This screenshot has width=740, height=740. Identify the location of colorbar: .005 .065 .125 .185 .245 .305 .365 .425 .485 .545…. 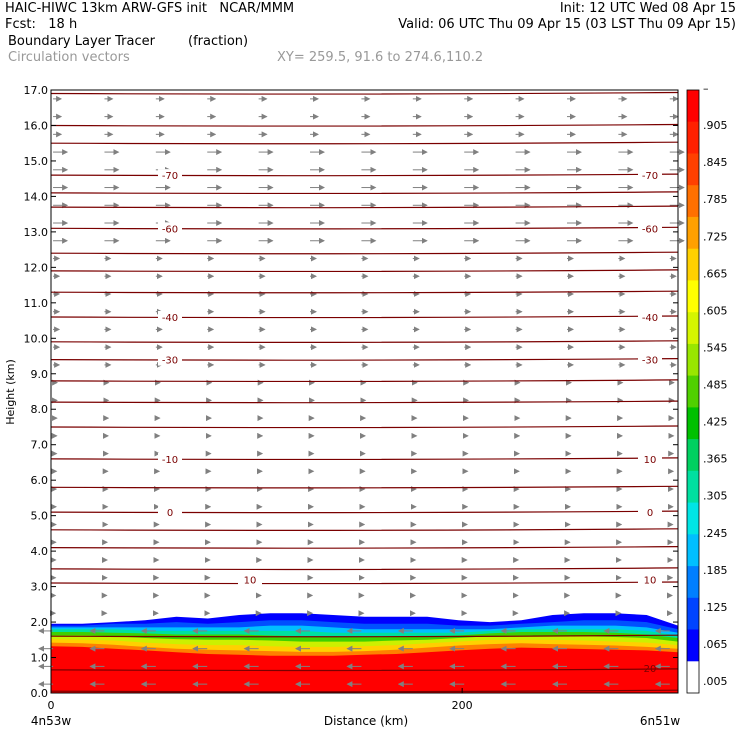
(707, 388).